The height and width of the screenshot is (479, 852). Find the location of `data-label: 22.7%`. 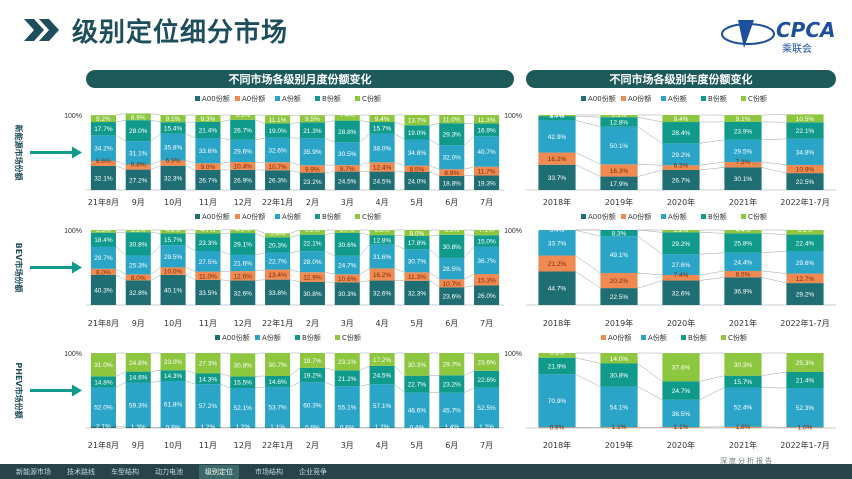

data-label: 22.7% is located at coordinates (277, 262).